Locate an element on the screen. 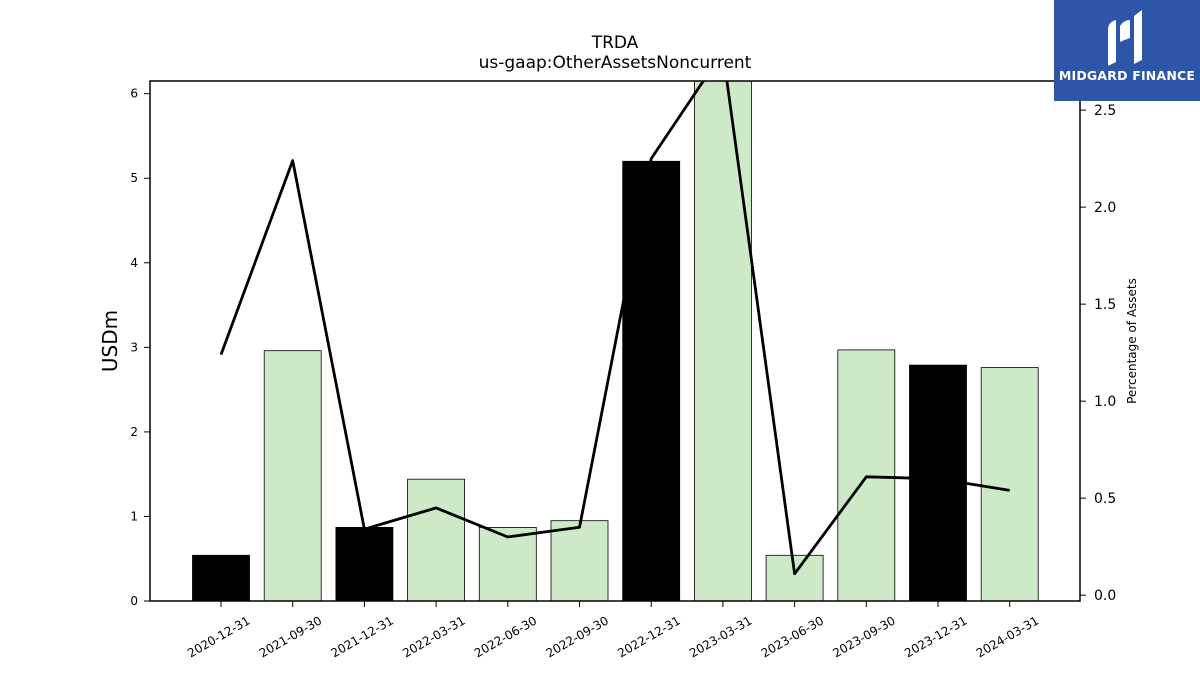  left-tick-label: 0 is located at coordinates (134, 601).